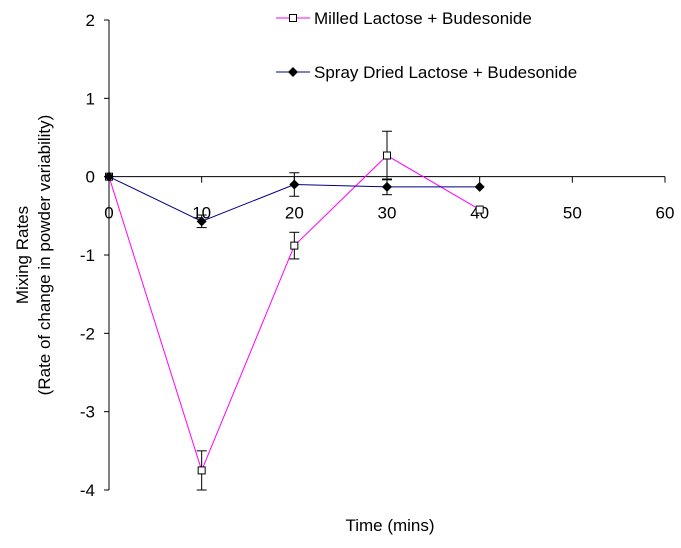 This screenshot has width=681, height=548. What do you see at coordinates (87, 412) in the screenshot?
I see `y-tick-label: -3` at bounding box center [87, 412].